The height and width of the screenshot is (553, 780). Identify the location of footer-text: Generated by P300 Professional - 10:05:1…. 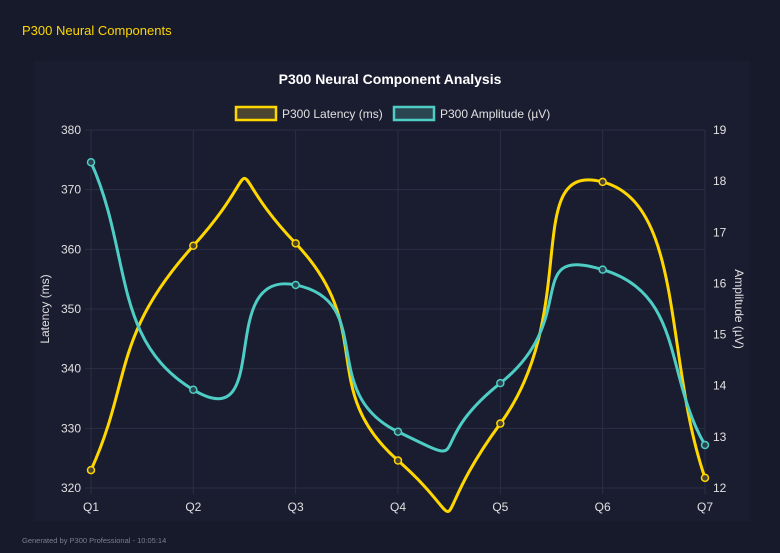
(94, 540).